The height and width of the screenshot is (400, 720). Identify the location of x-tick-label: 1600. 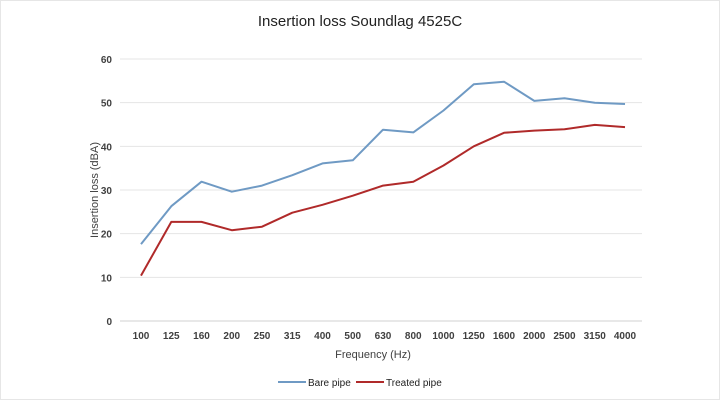
(504, 336).